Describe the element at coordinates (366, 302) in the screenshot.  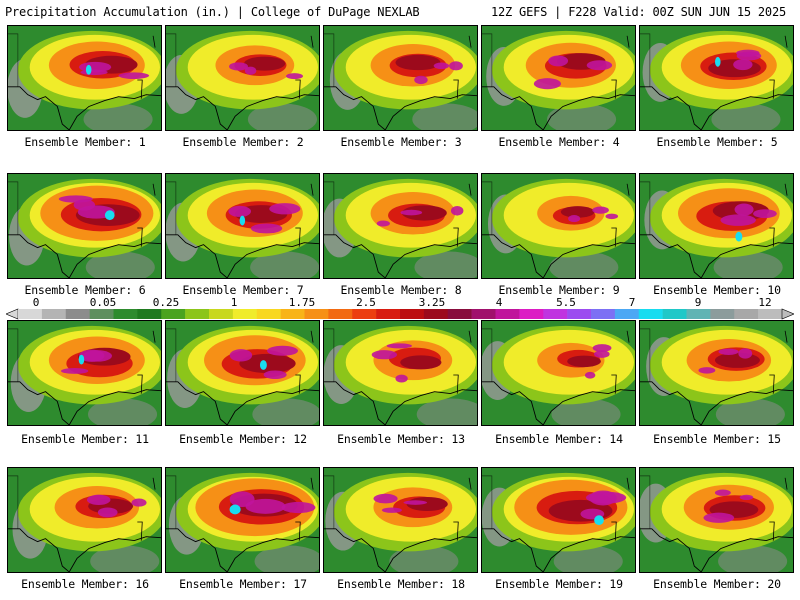
I see `colorbar-tick-label: 2.5` at that location.